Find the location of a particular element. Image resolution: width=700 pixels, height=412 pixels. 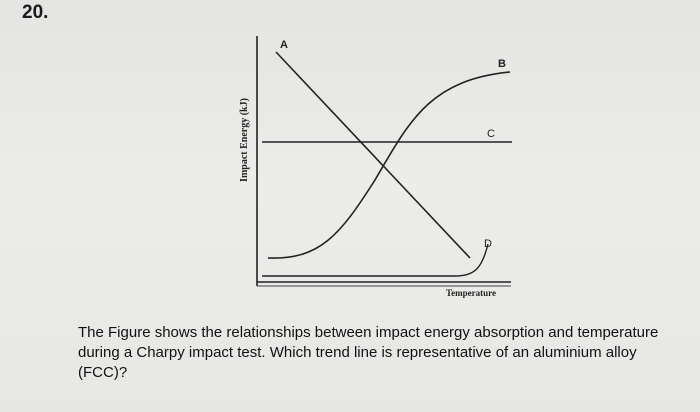

curve-label-b: B is located at coordinates (502, 64).